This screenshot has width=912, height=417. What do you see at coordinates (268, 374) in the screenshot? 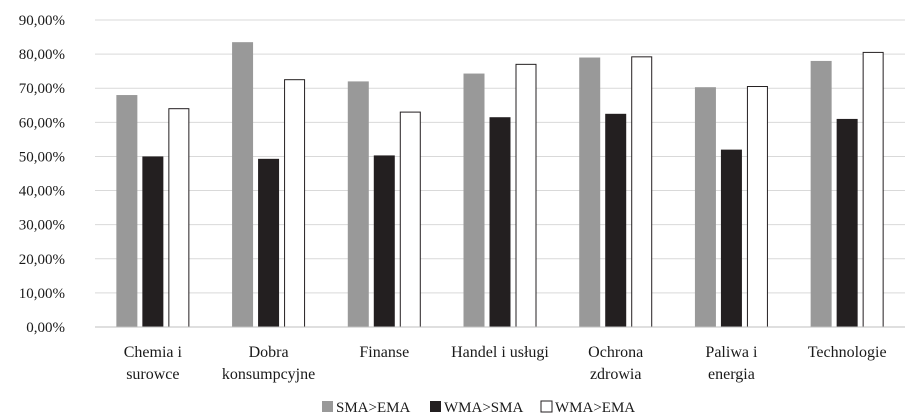
I see `x-tick-label: konsumpcyjne` at bounding box center [268, 374].